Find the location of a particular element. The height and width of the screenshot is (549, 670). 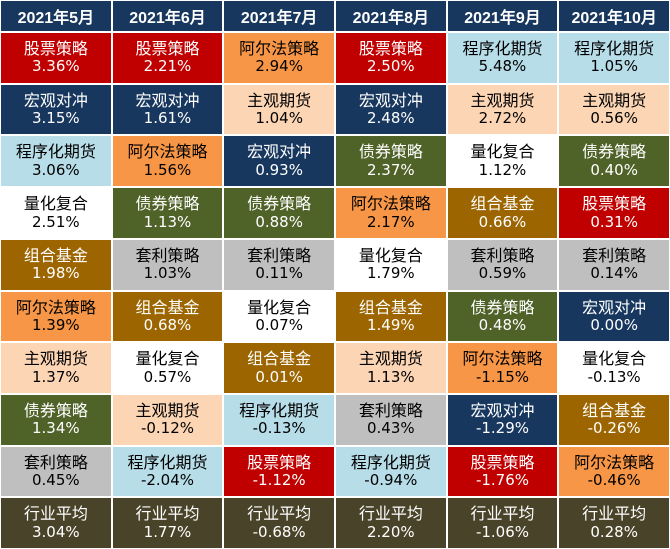

strategy-return-value: 3.04% is located at coordinates (56, 531).